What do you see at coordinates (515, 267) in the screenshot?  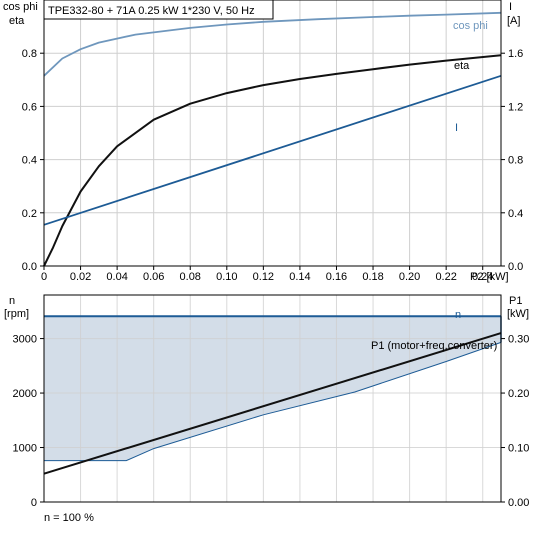 I see `top-right-tick-label: 0.0` at bounding box center [515, 267].